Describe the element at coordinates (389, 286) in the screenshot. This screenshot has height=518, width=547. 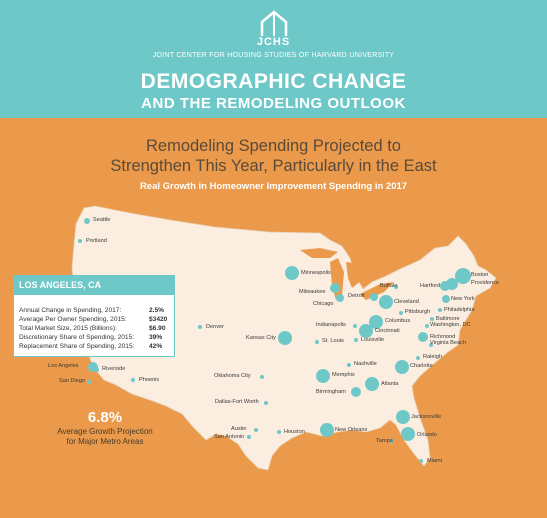
I see `city-label-buffalo: Buffalo` at that location.